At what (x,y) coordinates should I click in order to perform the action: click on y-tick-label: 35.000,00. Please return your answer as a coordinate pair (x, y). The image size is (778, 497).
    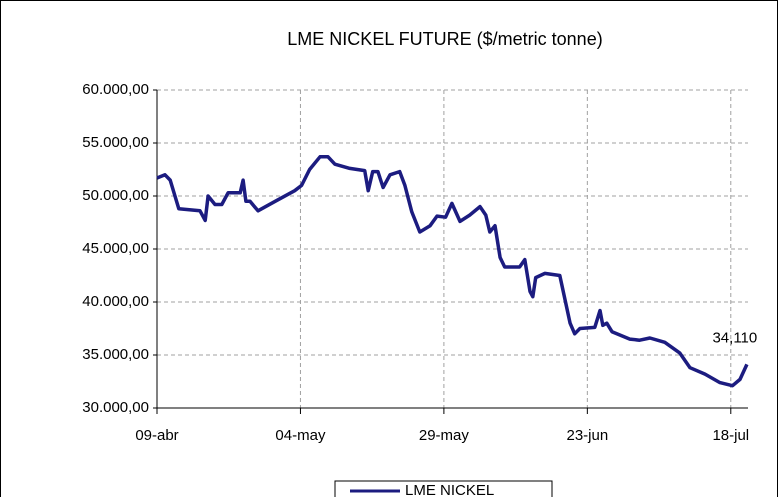
    Looking at the image, I should click on (115, 354).